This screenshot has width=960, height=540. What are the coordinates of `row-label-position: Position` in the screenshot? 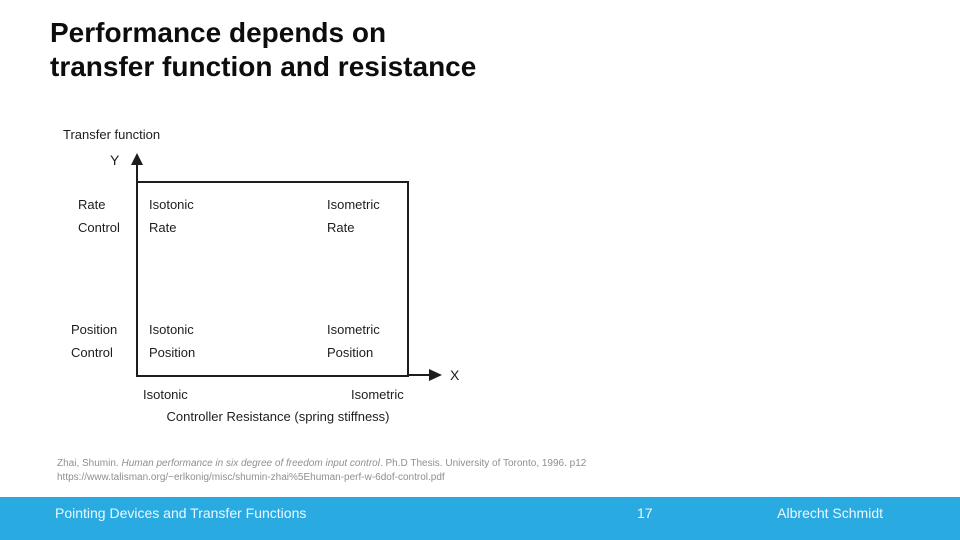 It's located at (94, 329).